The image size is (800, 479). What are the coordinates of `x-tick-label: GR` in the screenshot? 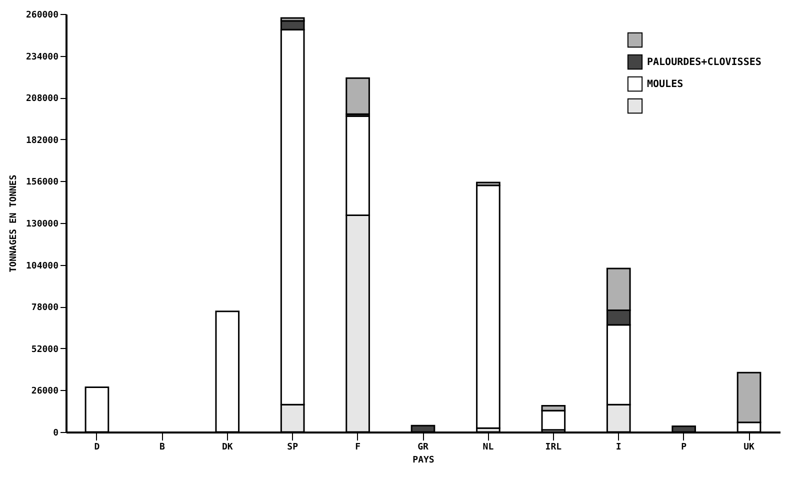 It's located at (423, 447).